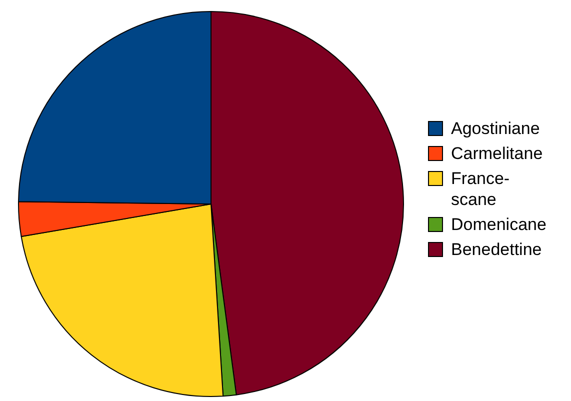 This screenshot has width=571, height=401. I want to click on legend-label: Agostiniane, so click(496, 128).